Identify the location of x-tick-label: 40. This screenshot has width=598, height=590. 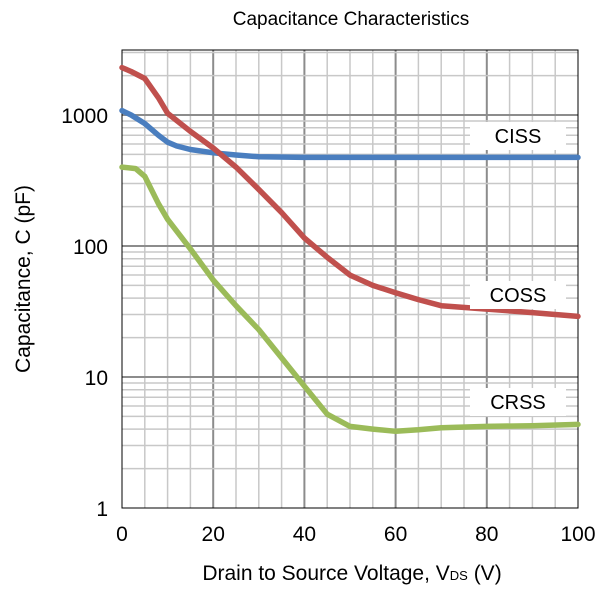
(304, 534).